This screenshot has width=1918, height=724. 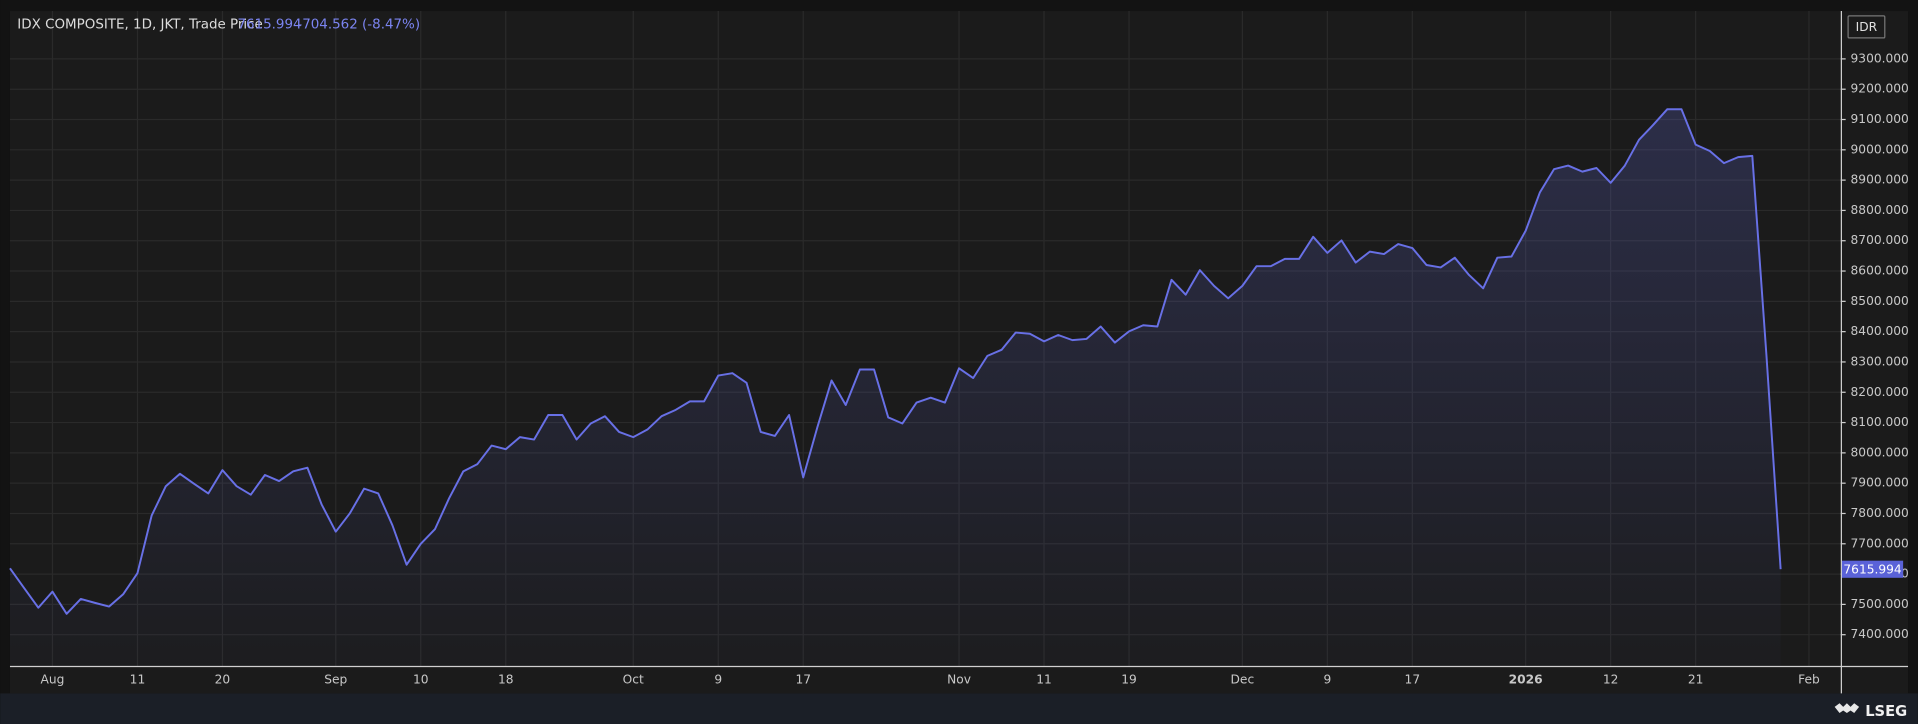 What do you see at coordinates (1809, 679) in the screenshot?
I see `x-tick-label: Feb` at bounding box center [1809, 679].